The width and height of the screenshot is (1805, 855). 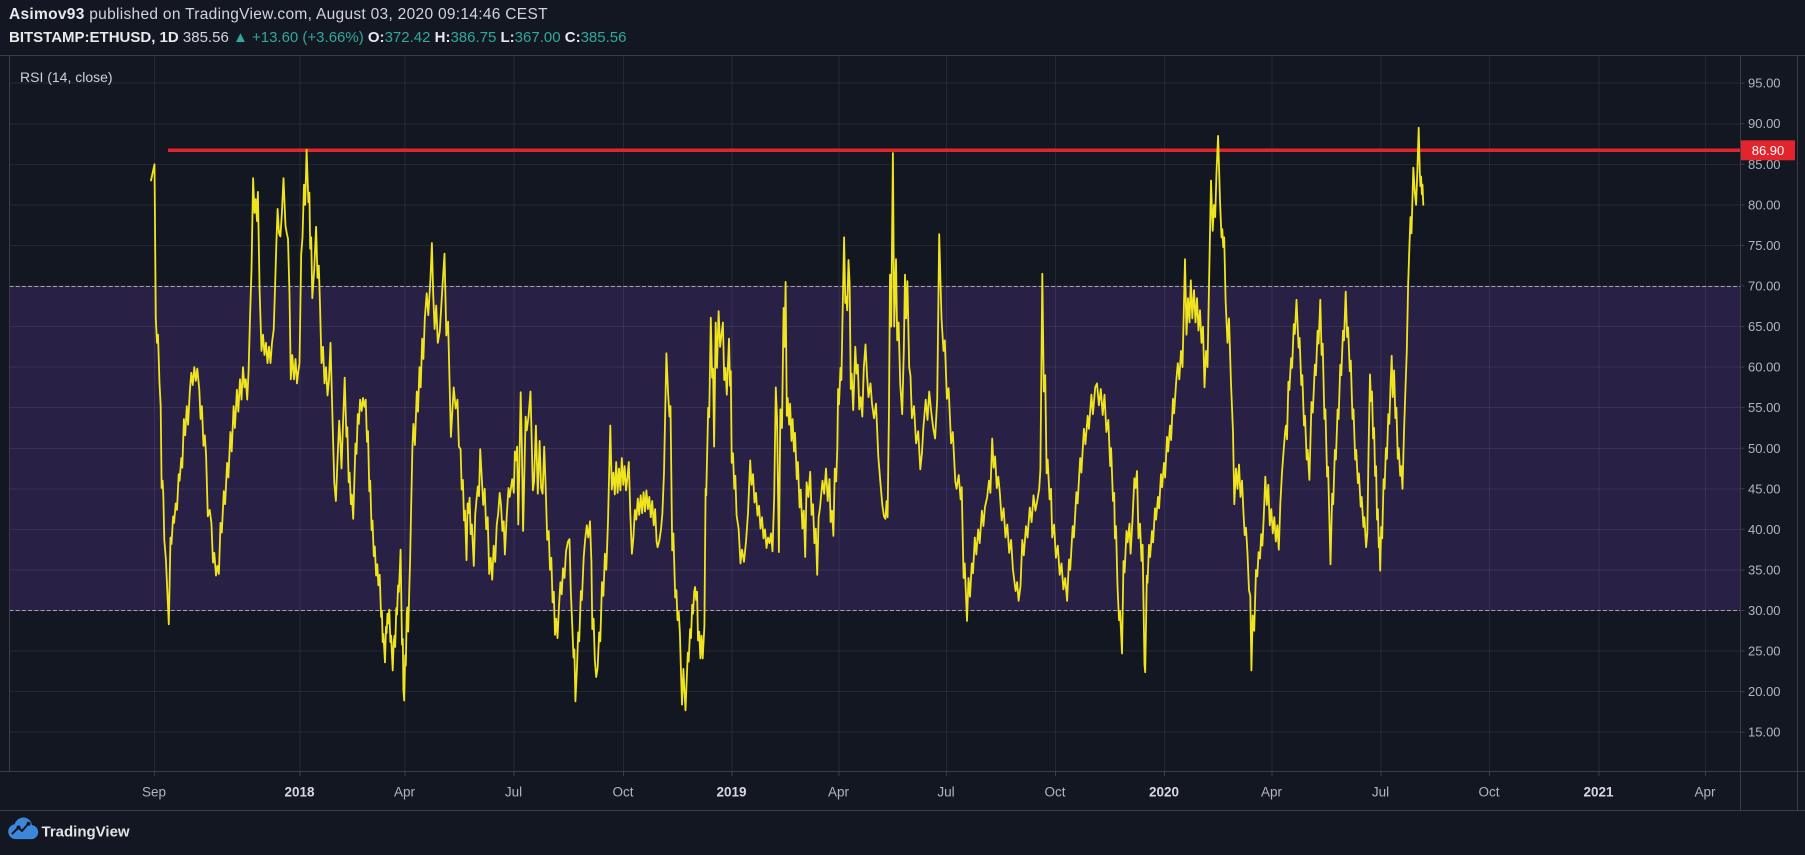 What do you see at coordinates (1764, 610) in the screenshot?
I see `svg-text: 30.00` at bounding box center [1764, 610].